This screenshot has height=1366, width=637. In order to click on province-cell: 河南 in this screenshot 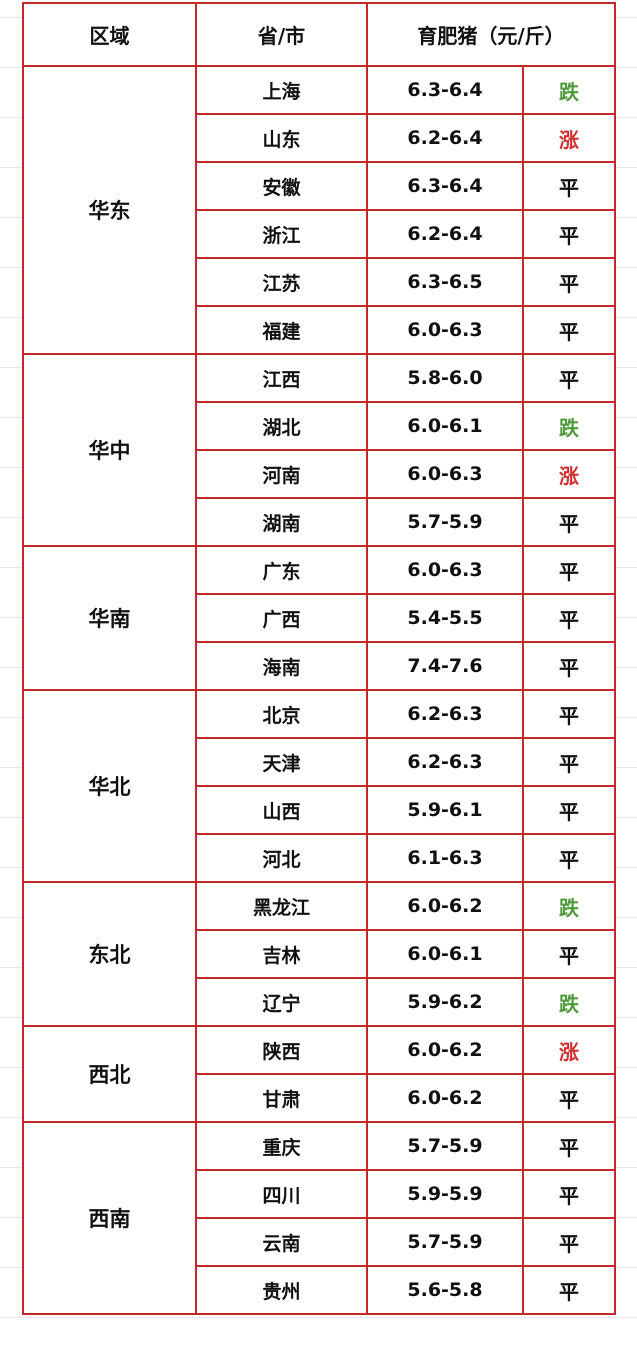, I will do `click(281, 474)`.